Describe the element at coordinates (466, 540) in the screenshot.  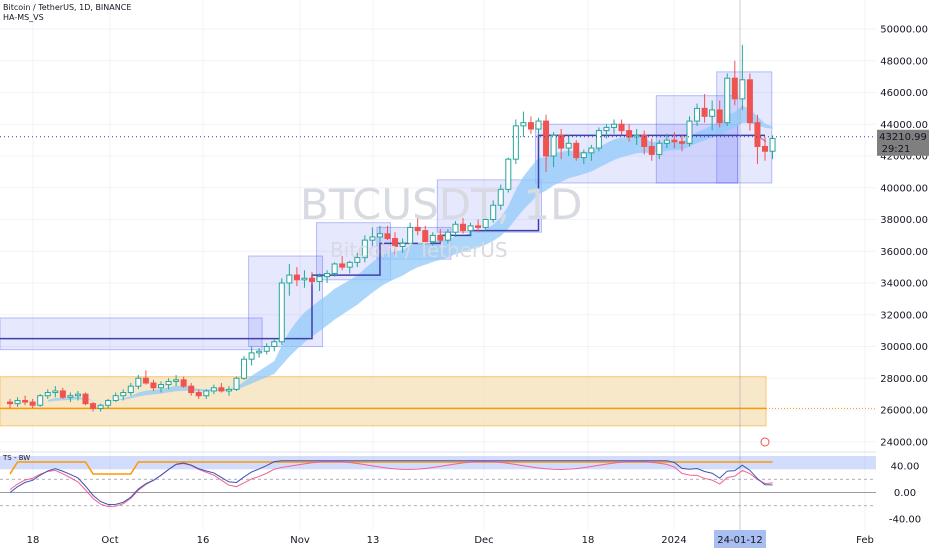
I see `time-axis-bg` at that location.